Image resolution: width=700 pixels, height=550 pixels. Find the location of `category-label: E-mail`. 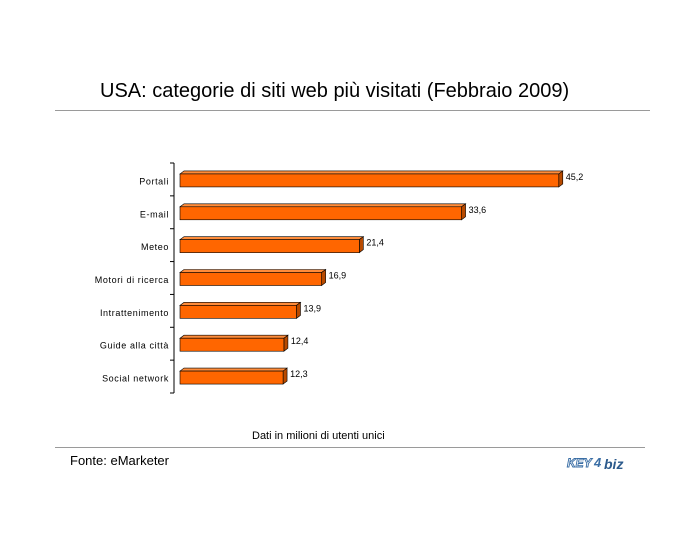

category-label: E-mail is located at coordinates (154, 214).